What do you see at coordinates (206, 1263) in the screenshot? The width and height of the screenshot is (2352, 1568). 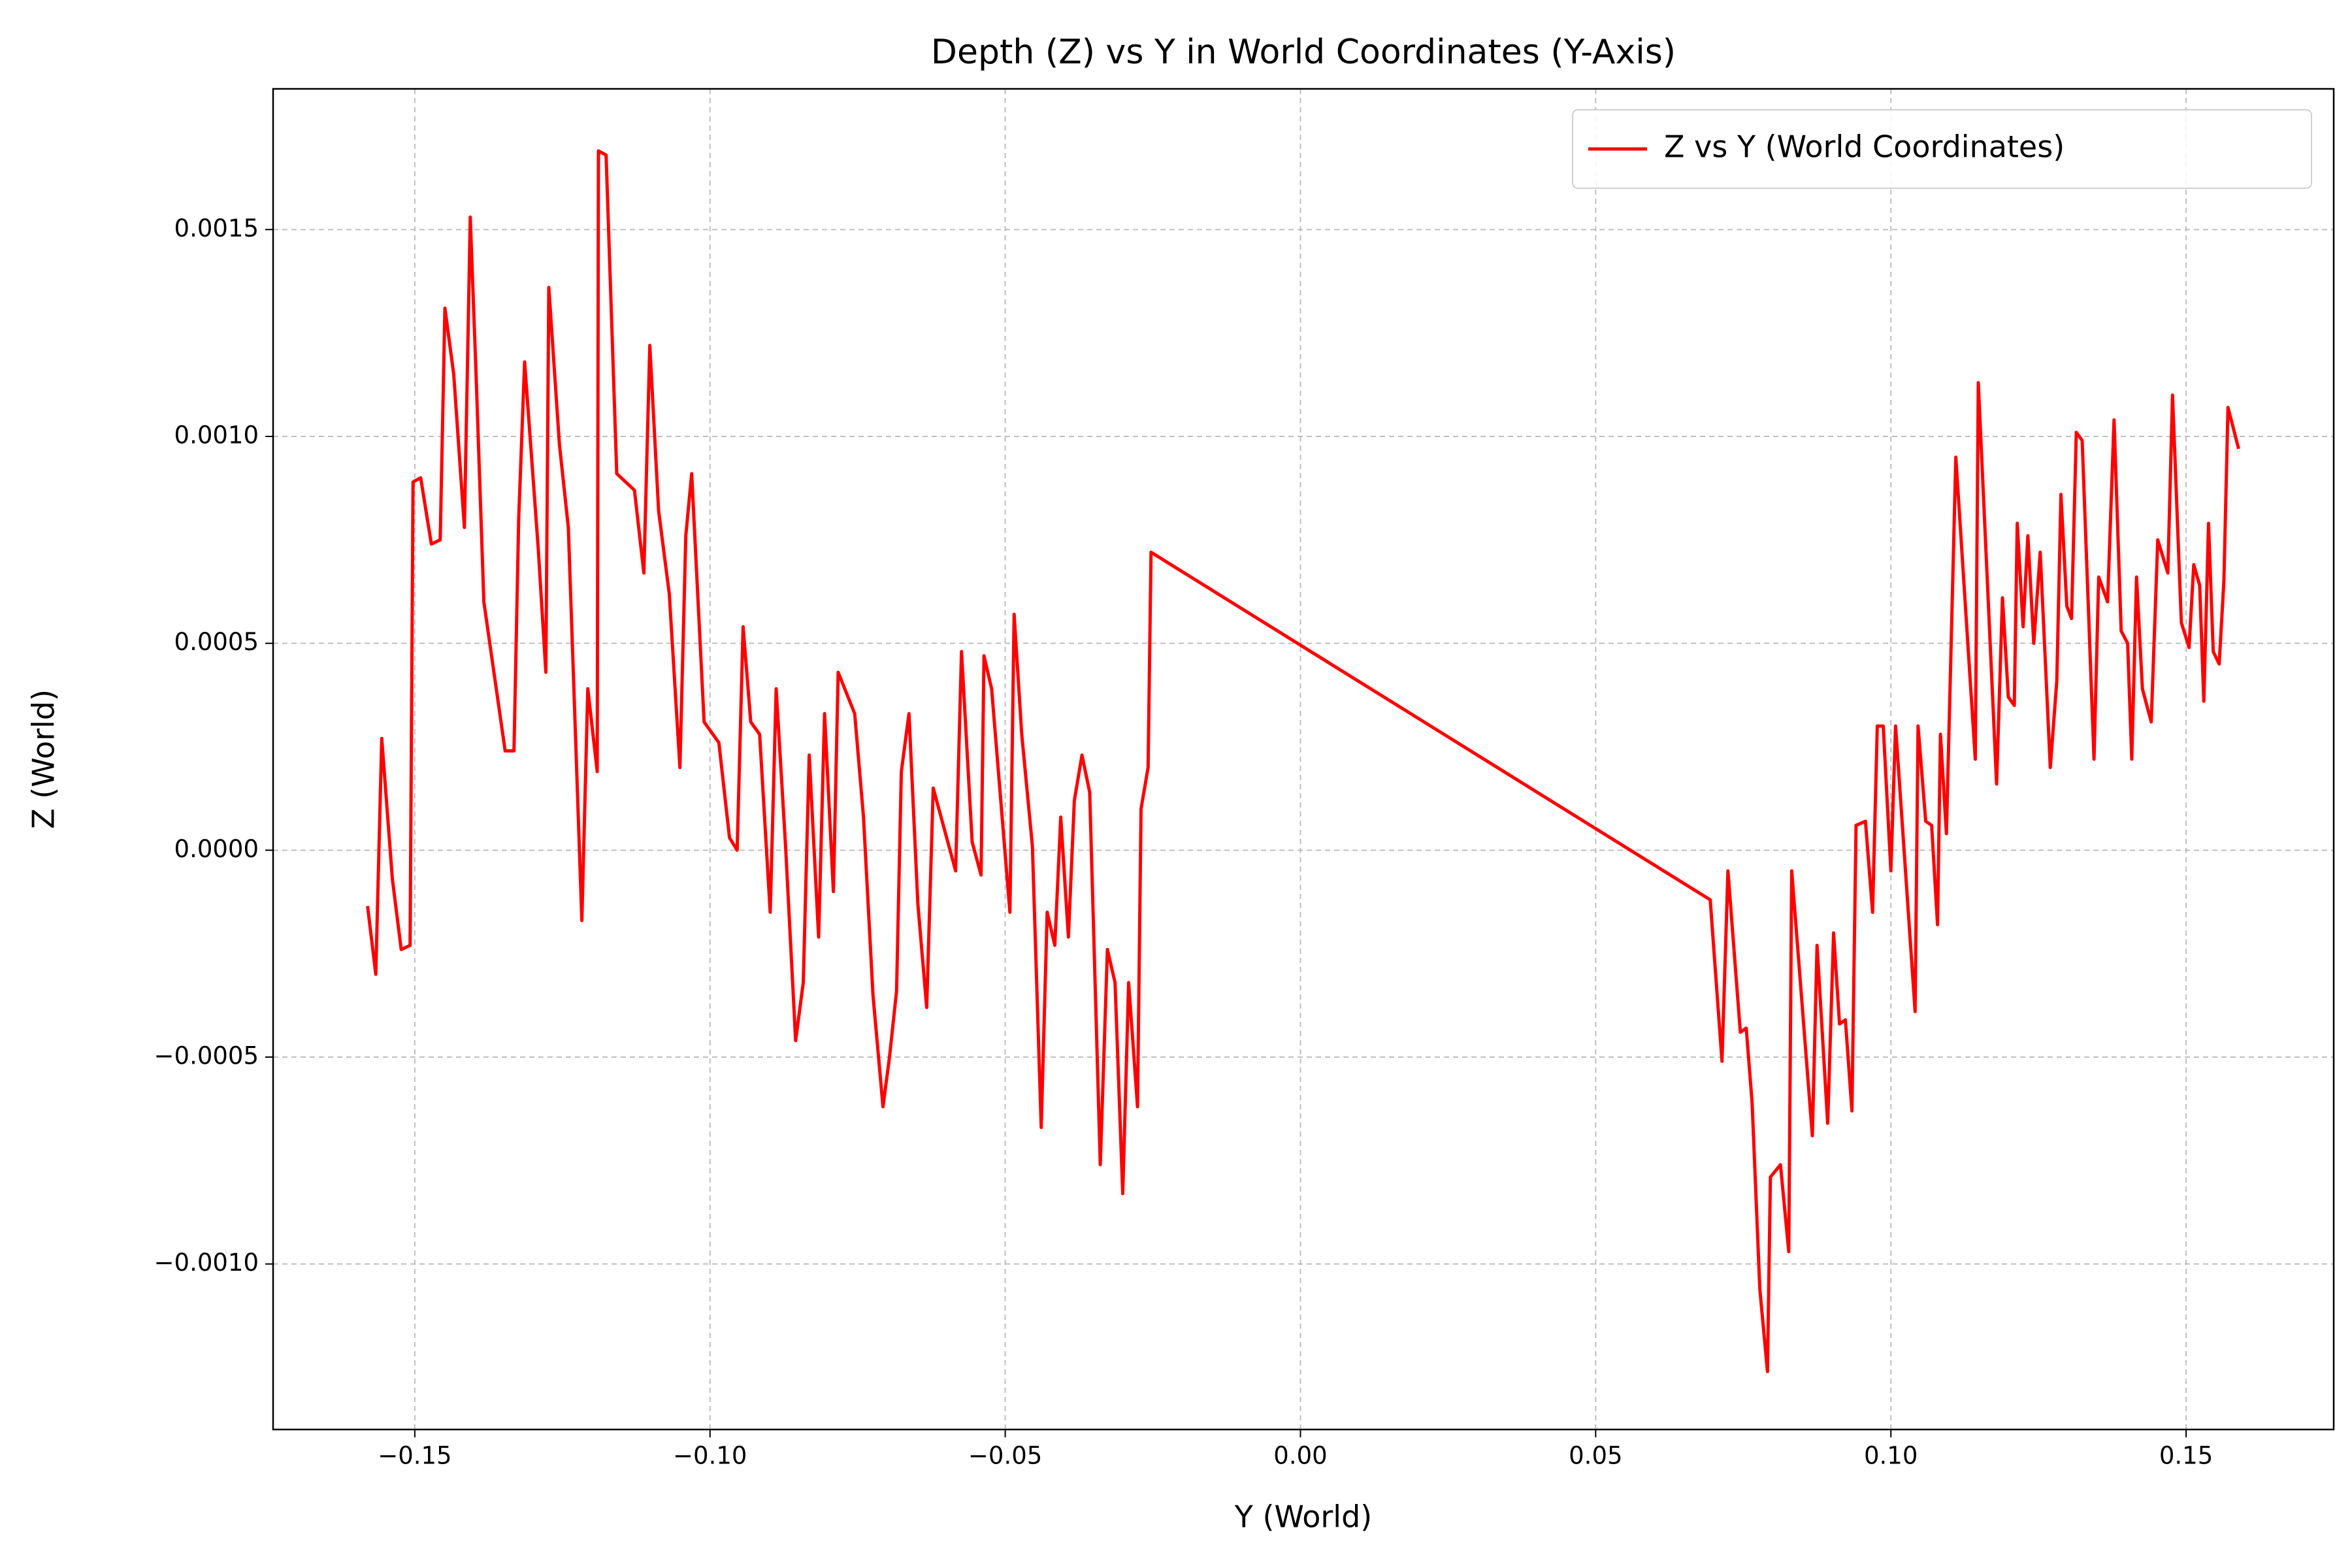 I see `y-tick-label: −0.0010` at bounding box center [206, 1263].